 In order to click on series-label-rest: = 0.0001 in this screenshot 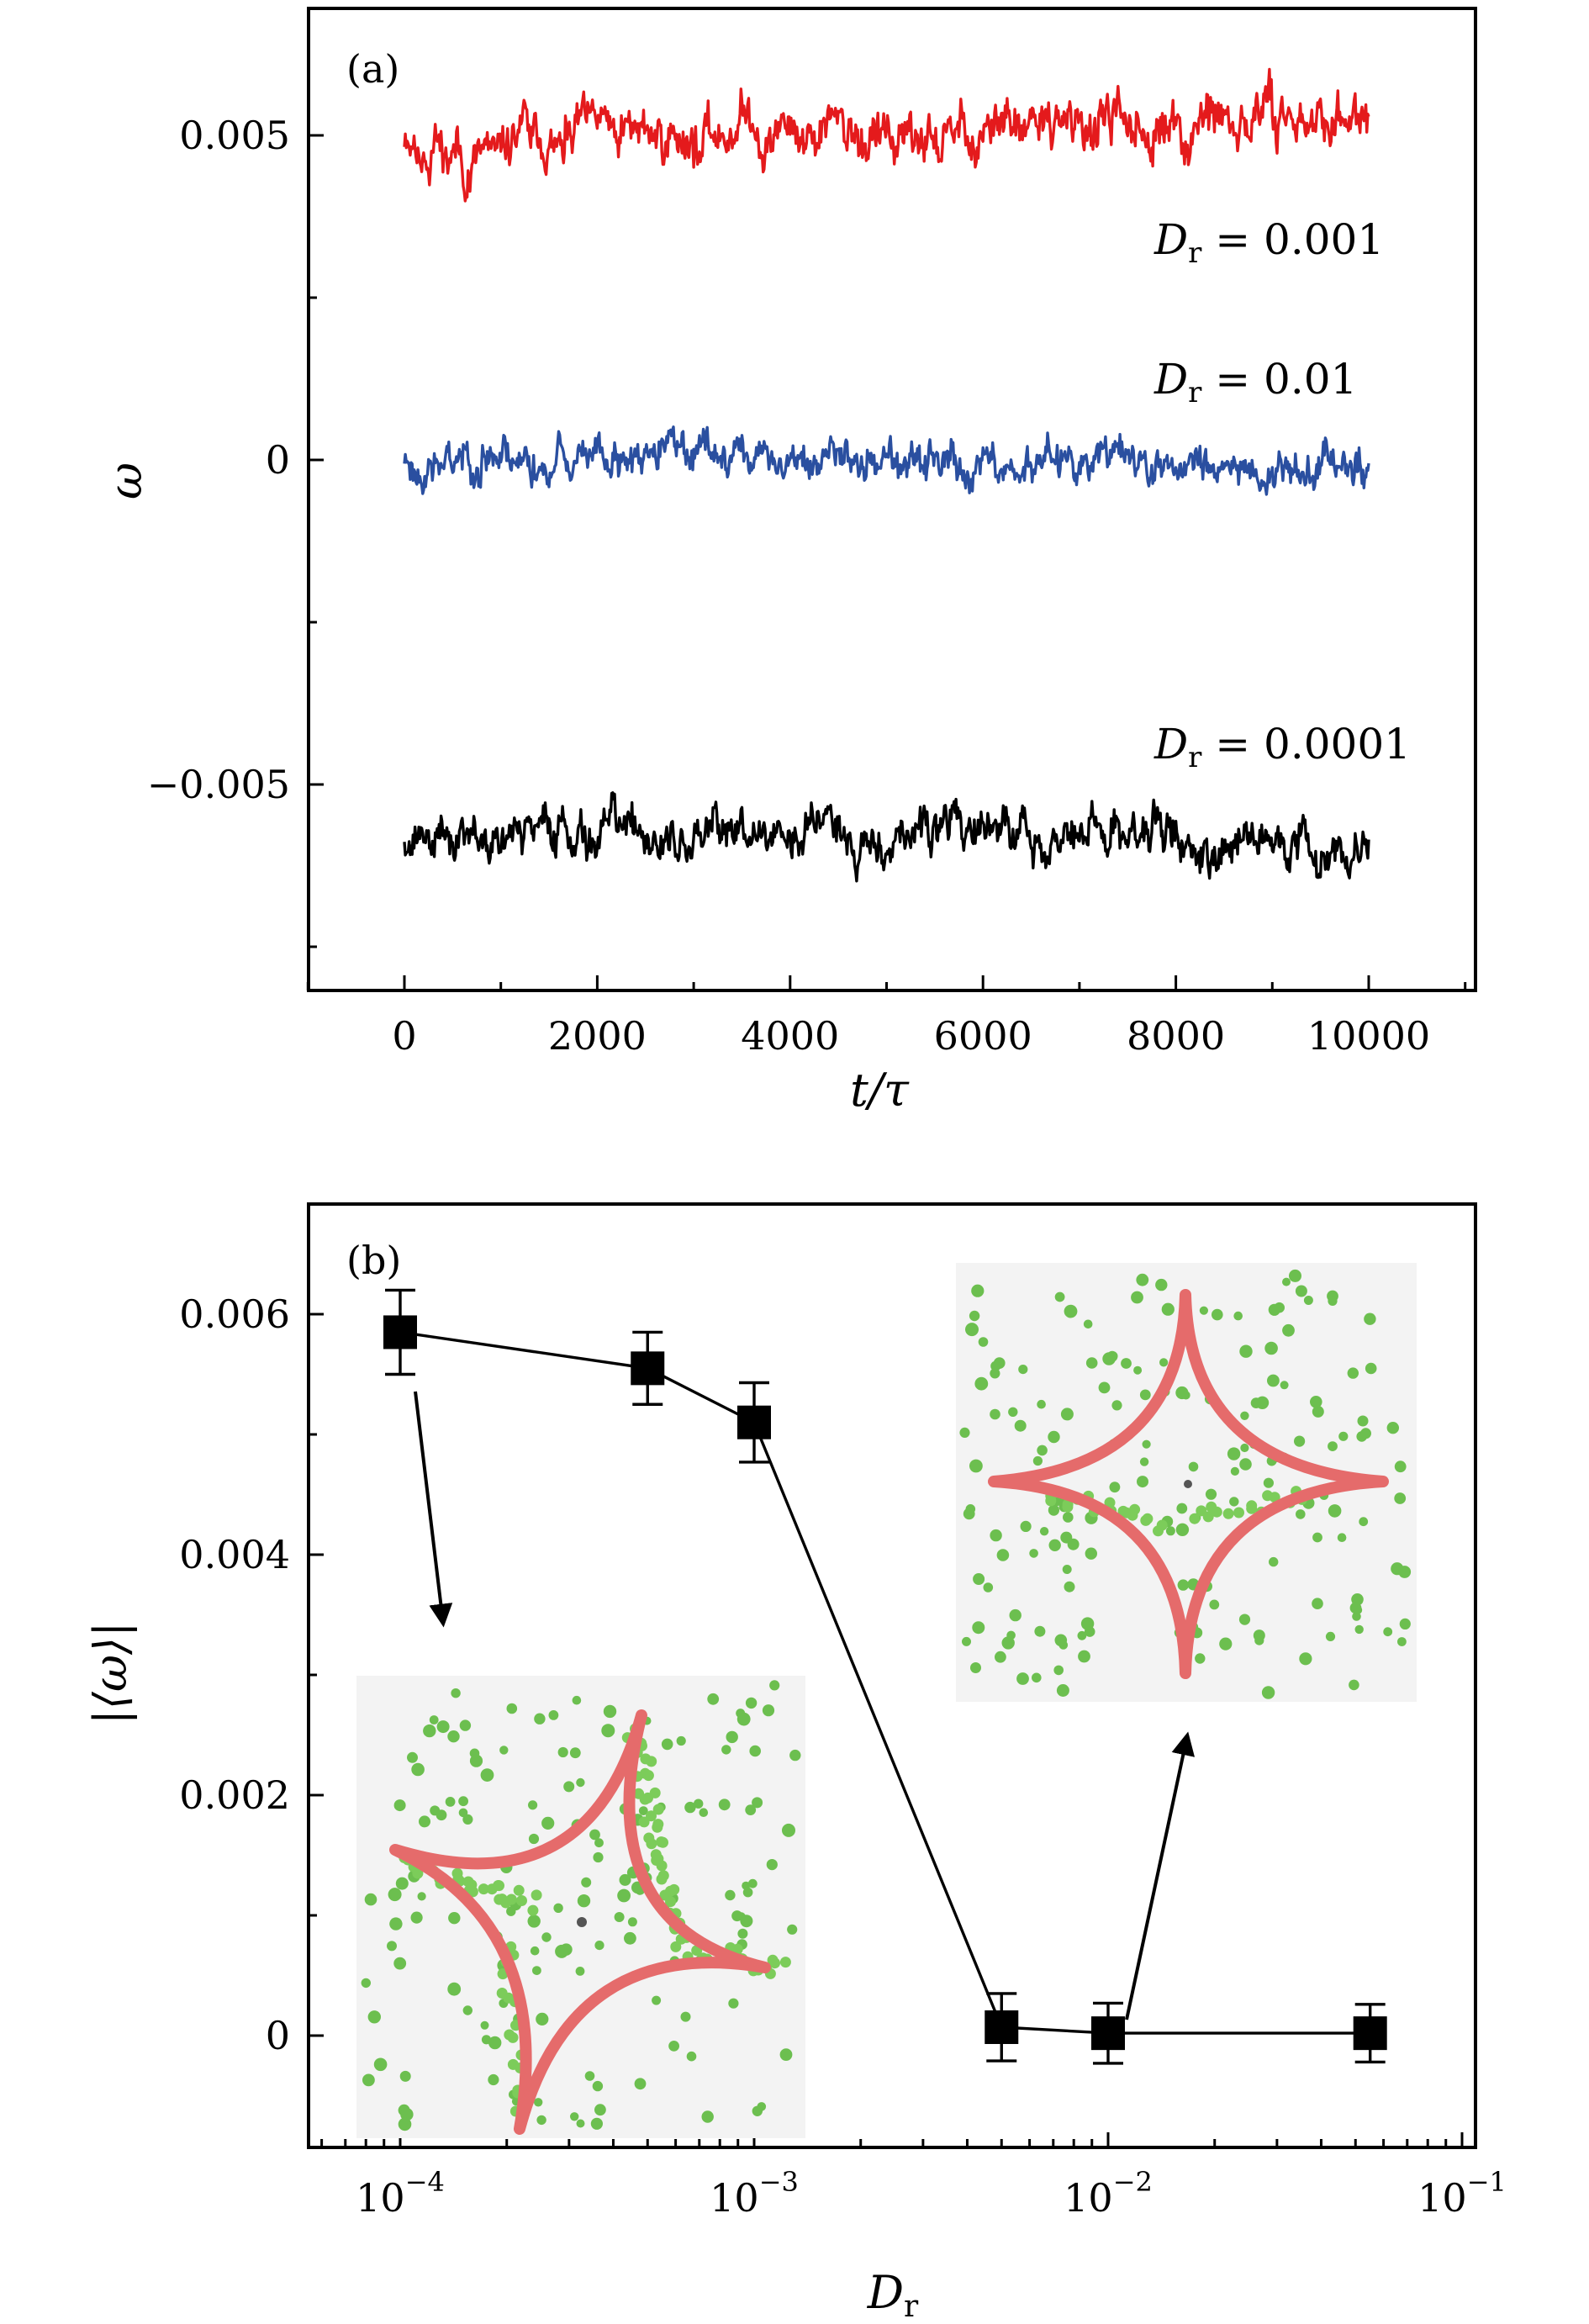, I will do `click(1306, 745)`.